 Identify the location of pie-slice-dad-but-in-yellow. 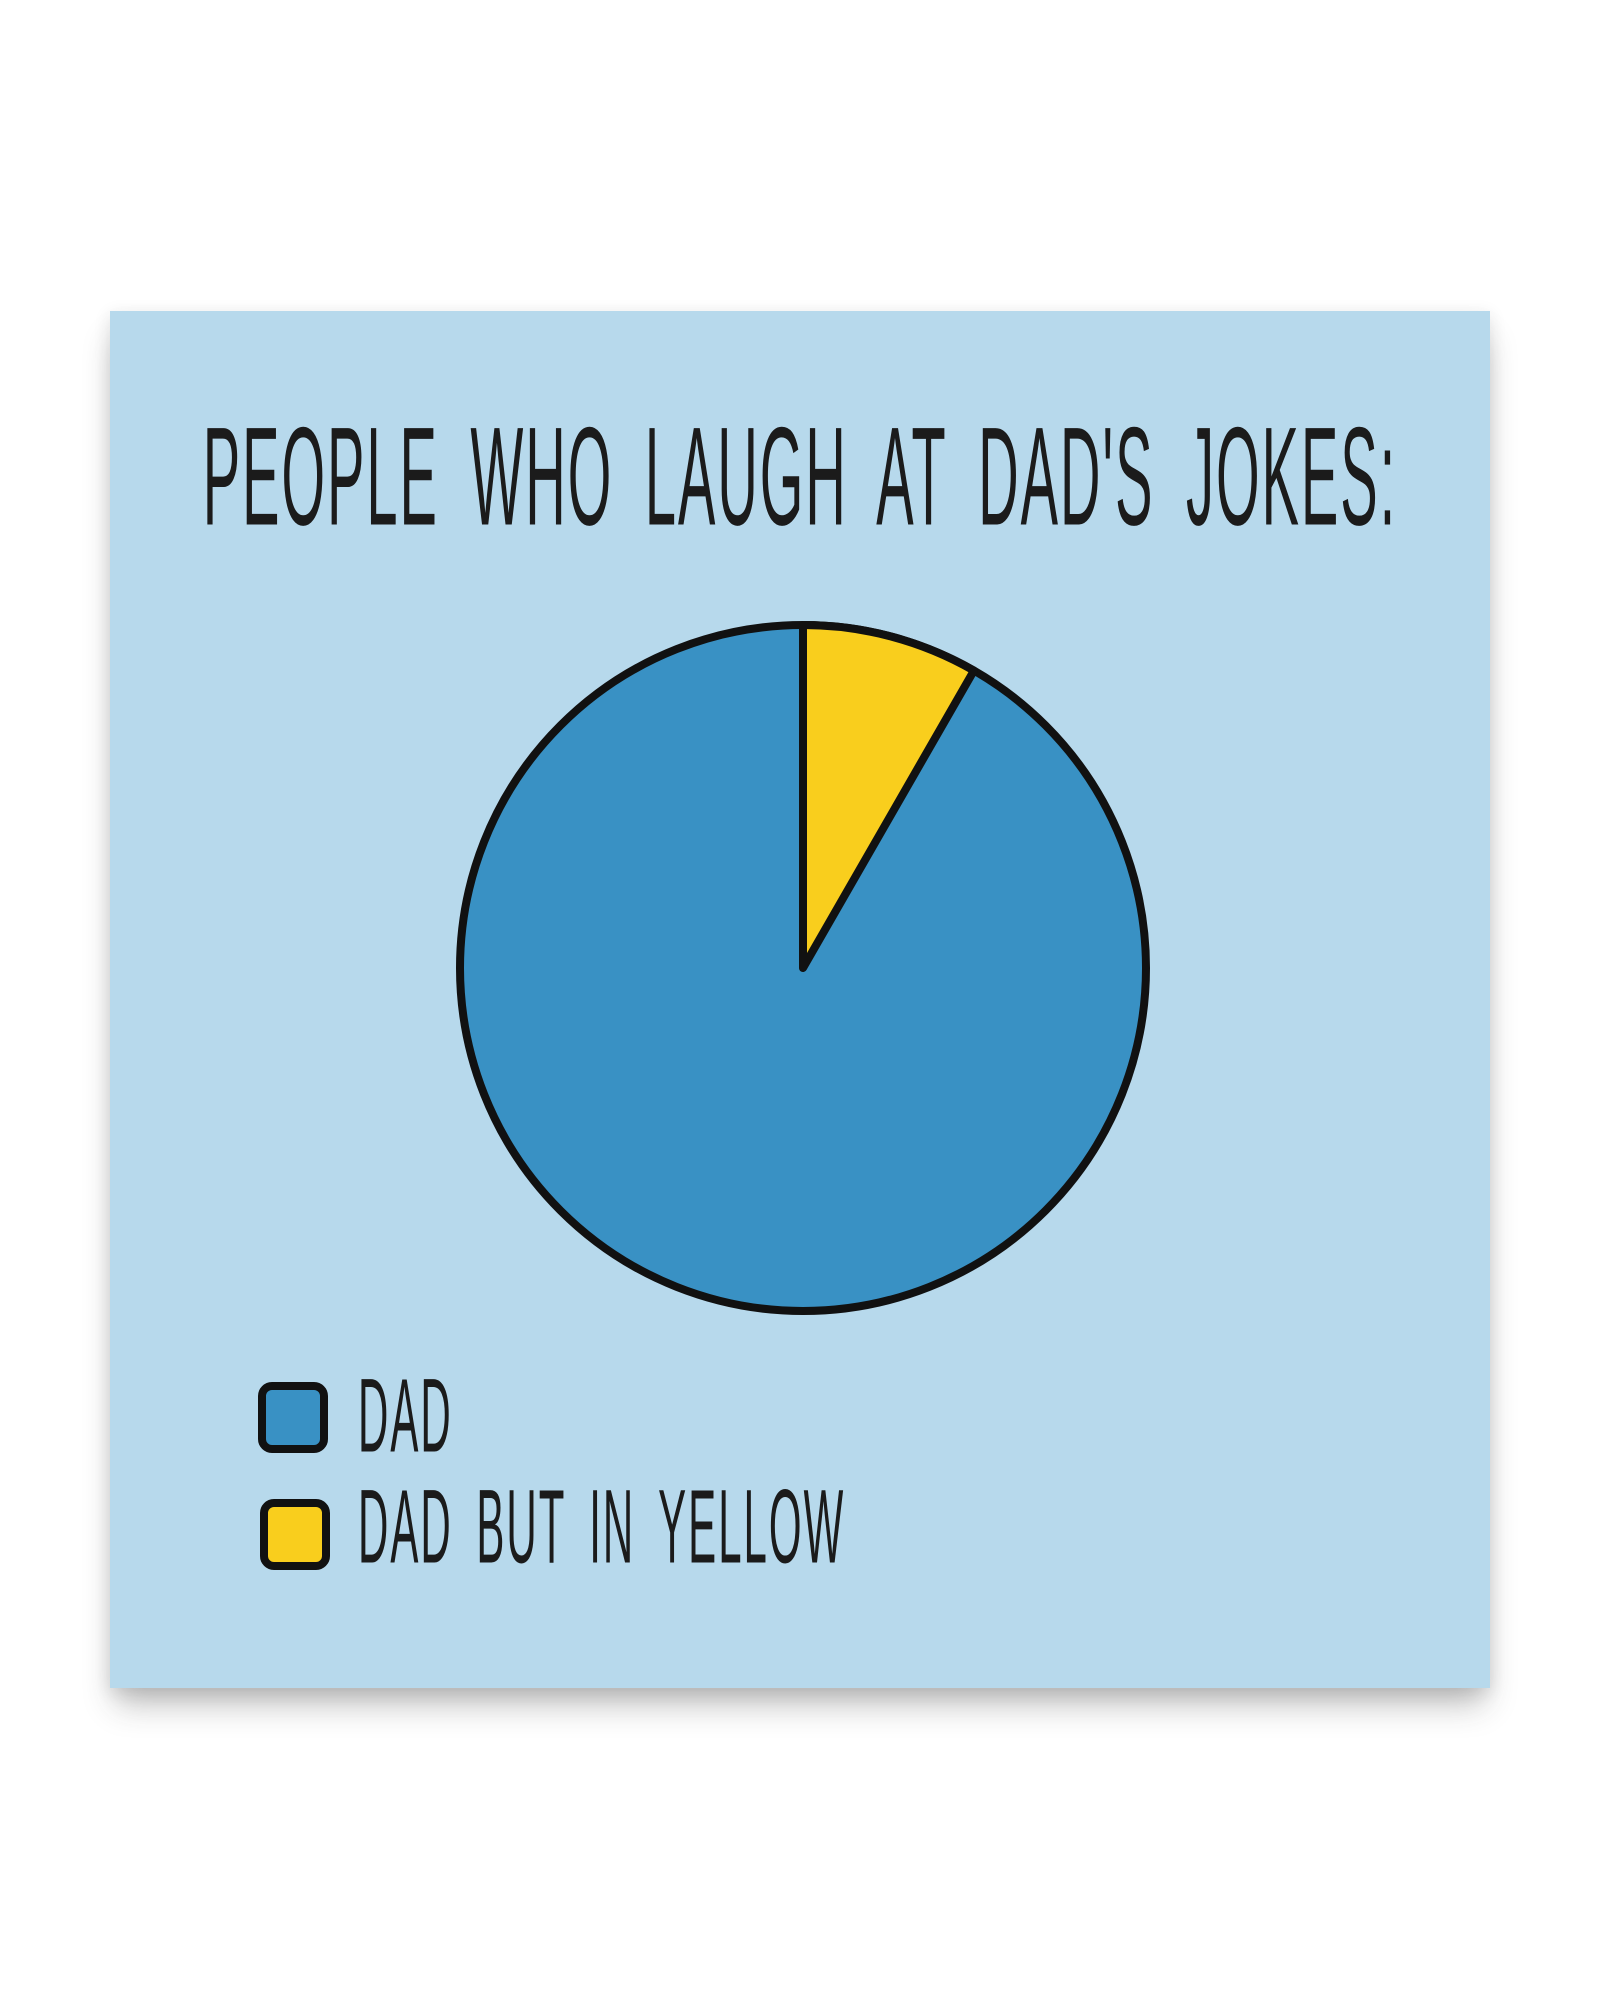
(888, 796).